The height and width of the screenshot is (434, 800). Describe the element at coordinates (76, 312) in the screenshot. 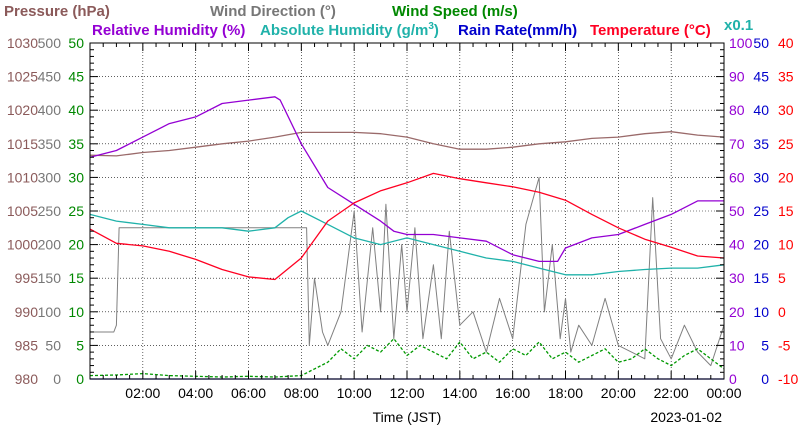

I see `y-tick-label-wind-speed: 10` at that location.